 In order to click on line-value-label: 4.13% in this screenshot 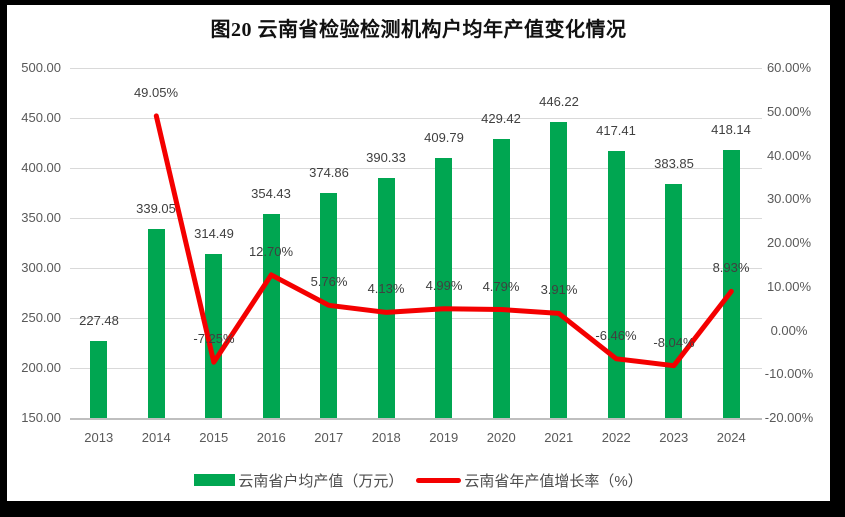, I will do `click(386, 288)`.